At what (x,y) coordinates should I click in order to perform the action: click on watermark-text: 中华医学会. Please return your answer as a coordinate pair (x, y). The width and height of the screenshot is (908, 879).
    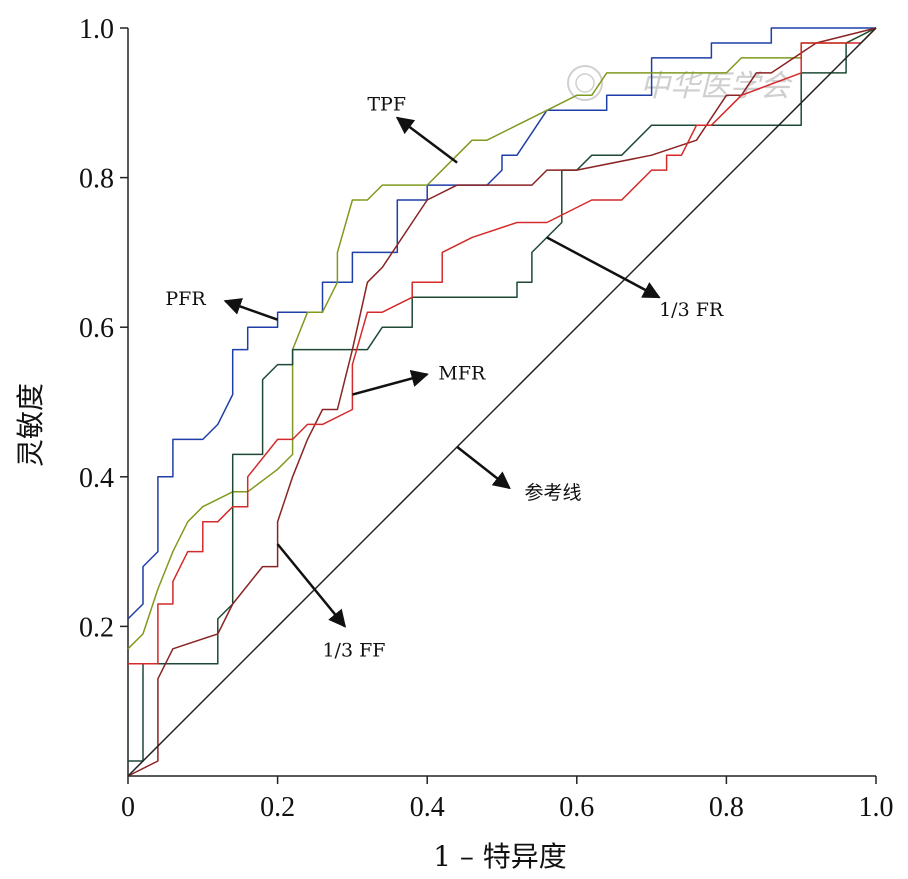
    Looking at the image, I should click on (716, 86).